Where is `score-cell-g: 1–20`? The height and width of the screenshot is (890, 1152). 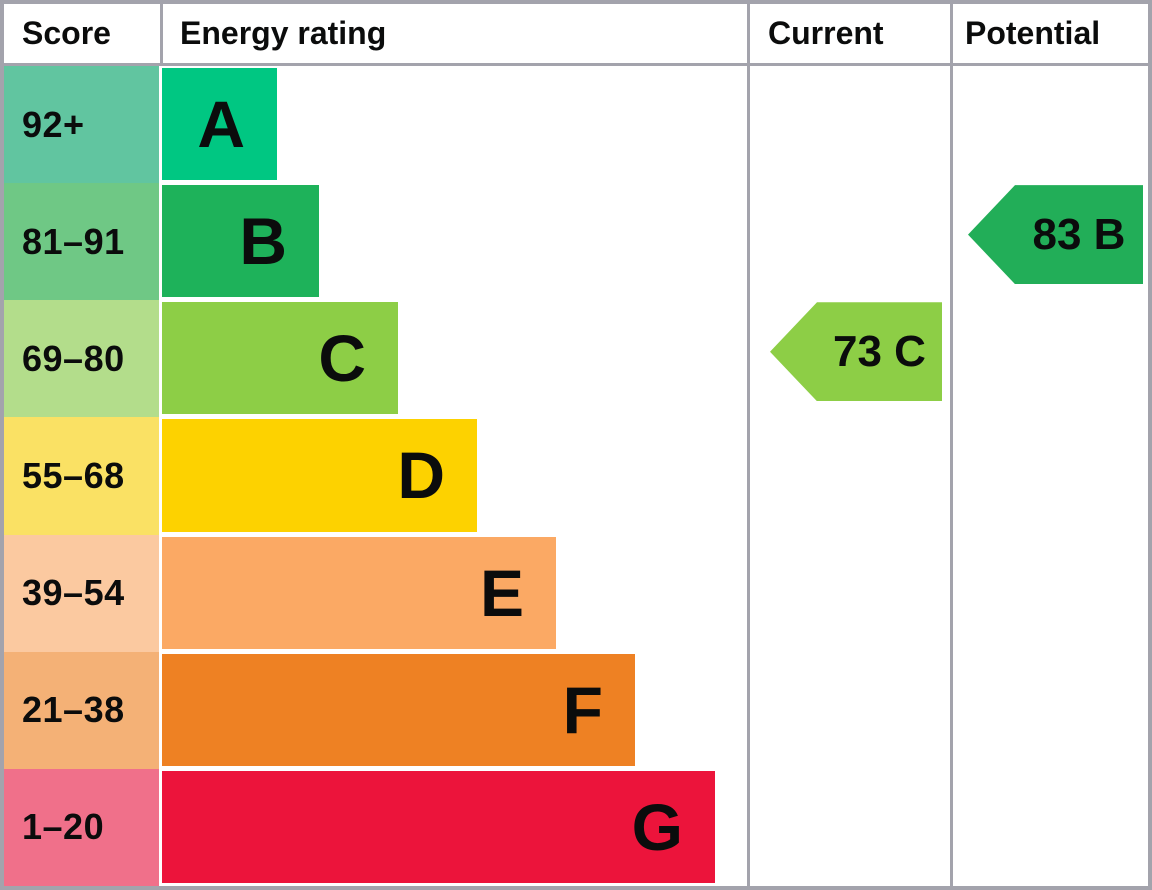 score-cell-g: 1–20 is located at coordinates (81, 827).